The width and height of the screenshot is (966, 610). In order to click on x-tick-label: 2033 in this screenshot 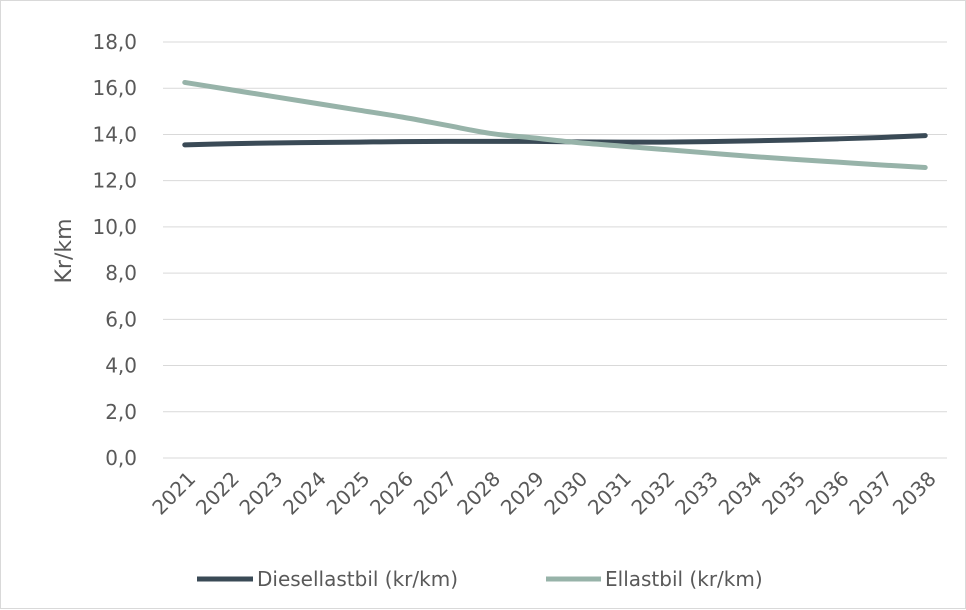, I will do `click(696, 493)`.